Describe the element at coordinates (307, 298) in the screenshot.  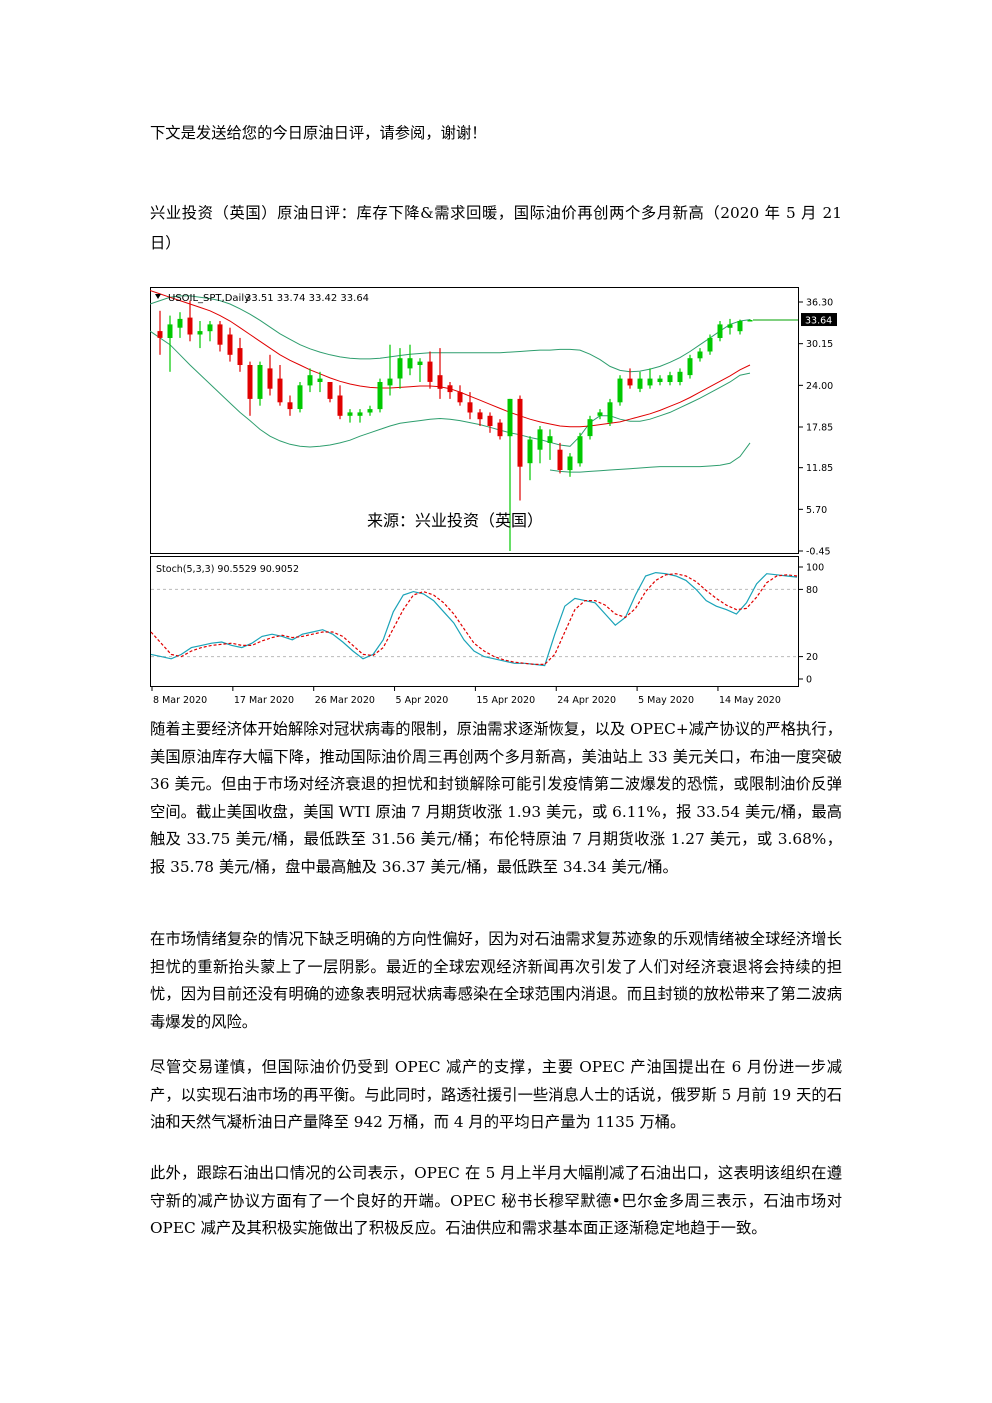
I see `ohlc-header: 33.51 33.74 33.42 33.64` at that location.